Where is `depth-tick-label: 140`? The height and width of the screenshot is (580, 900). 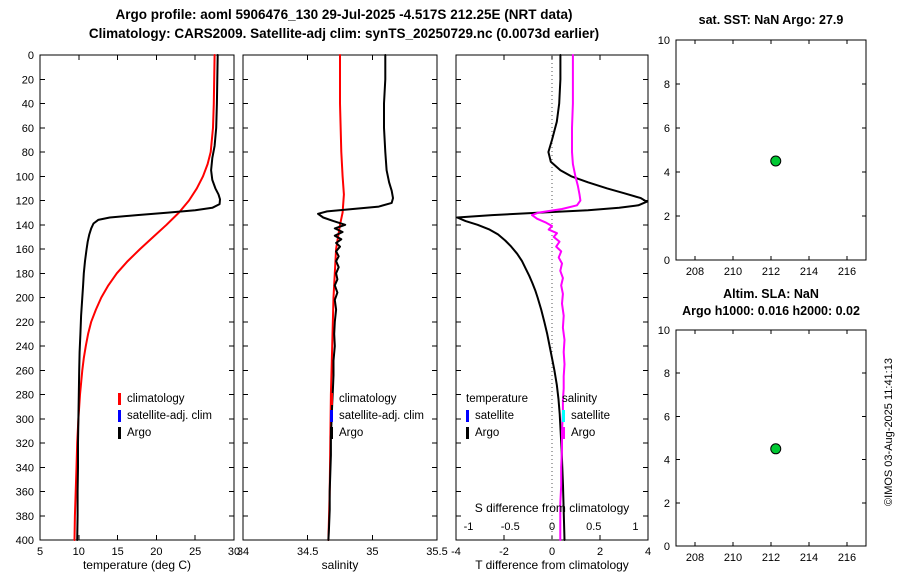 depth-tick-label: 140 is located at coordinates (25, 226).